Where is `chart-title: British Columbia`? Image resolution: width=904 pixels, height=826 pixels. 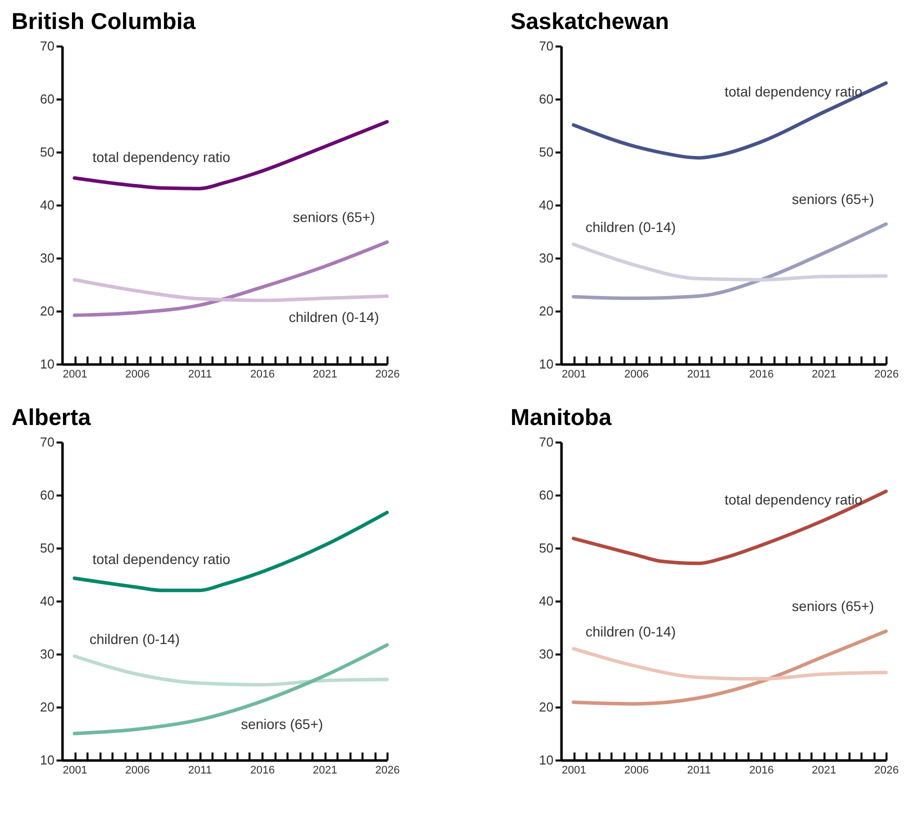 chart-title: British Columbia is located at coordinates (104, 21).